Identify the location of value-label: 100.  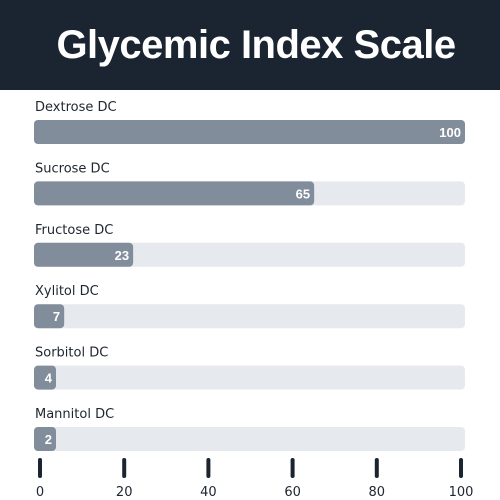
(450, 132).